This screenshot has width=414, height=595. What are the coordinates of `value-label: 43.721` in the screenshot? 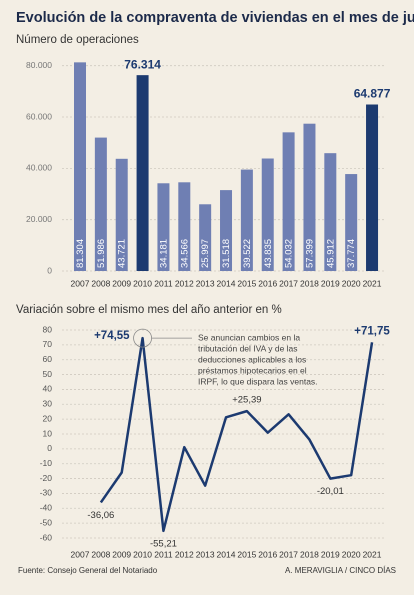 It's located at (122, 253).